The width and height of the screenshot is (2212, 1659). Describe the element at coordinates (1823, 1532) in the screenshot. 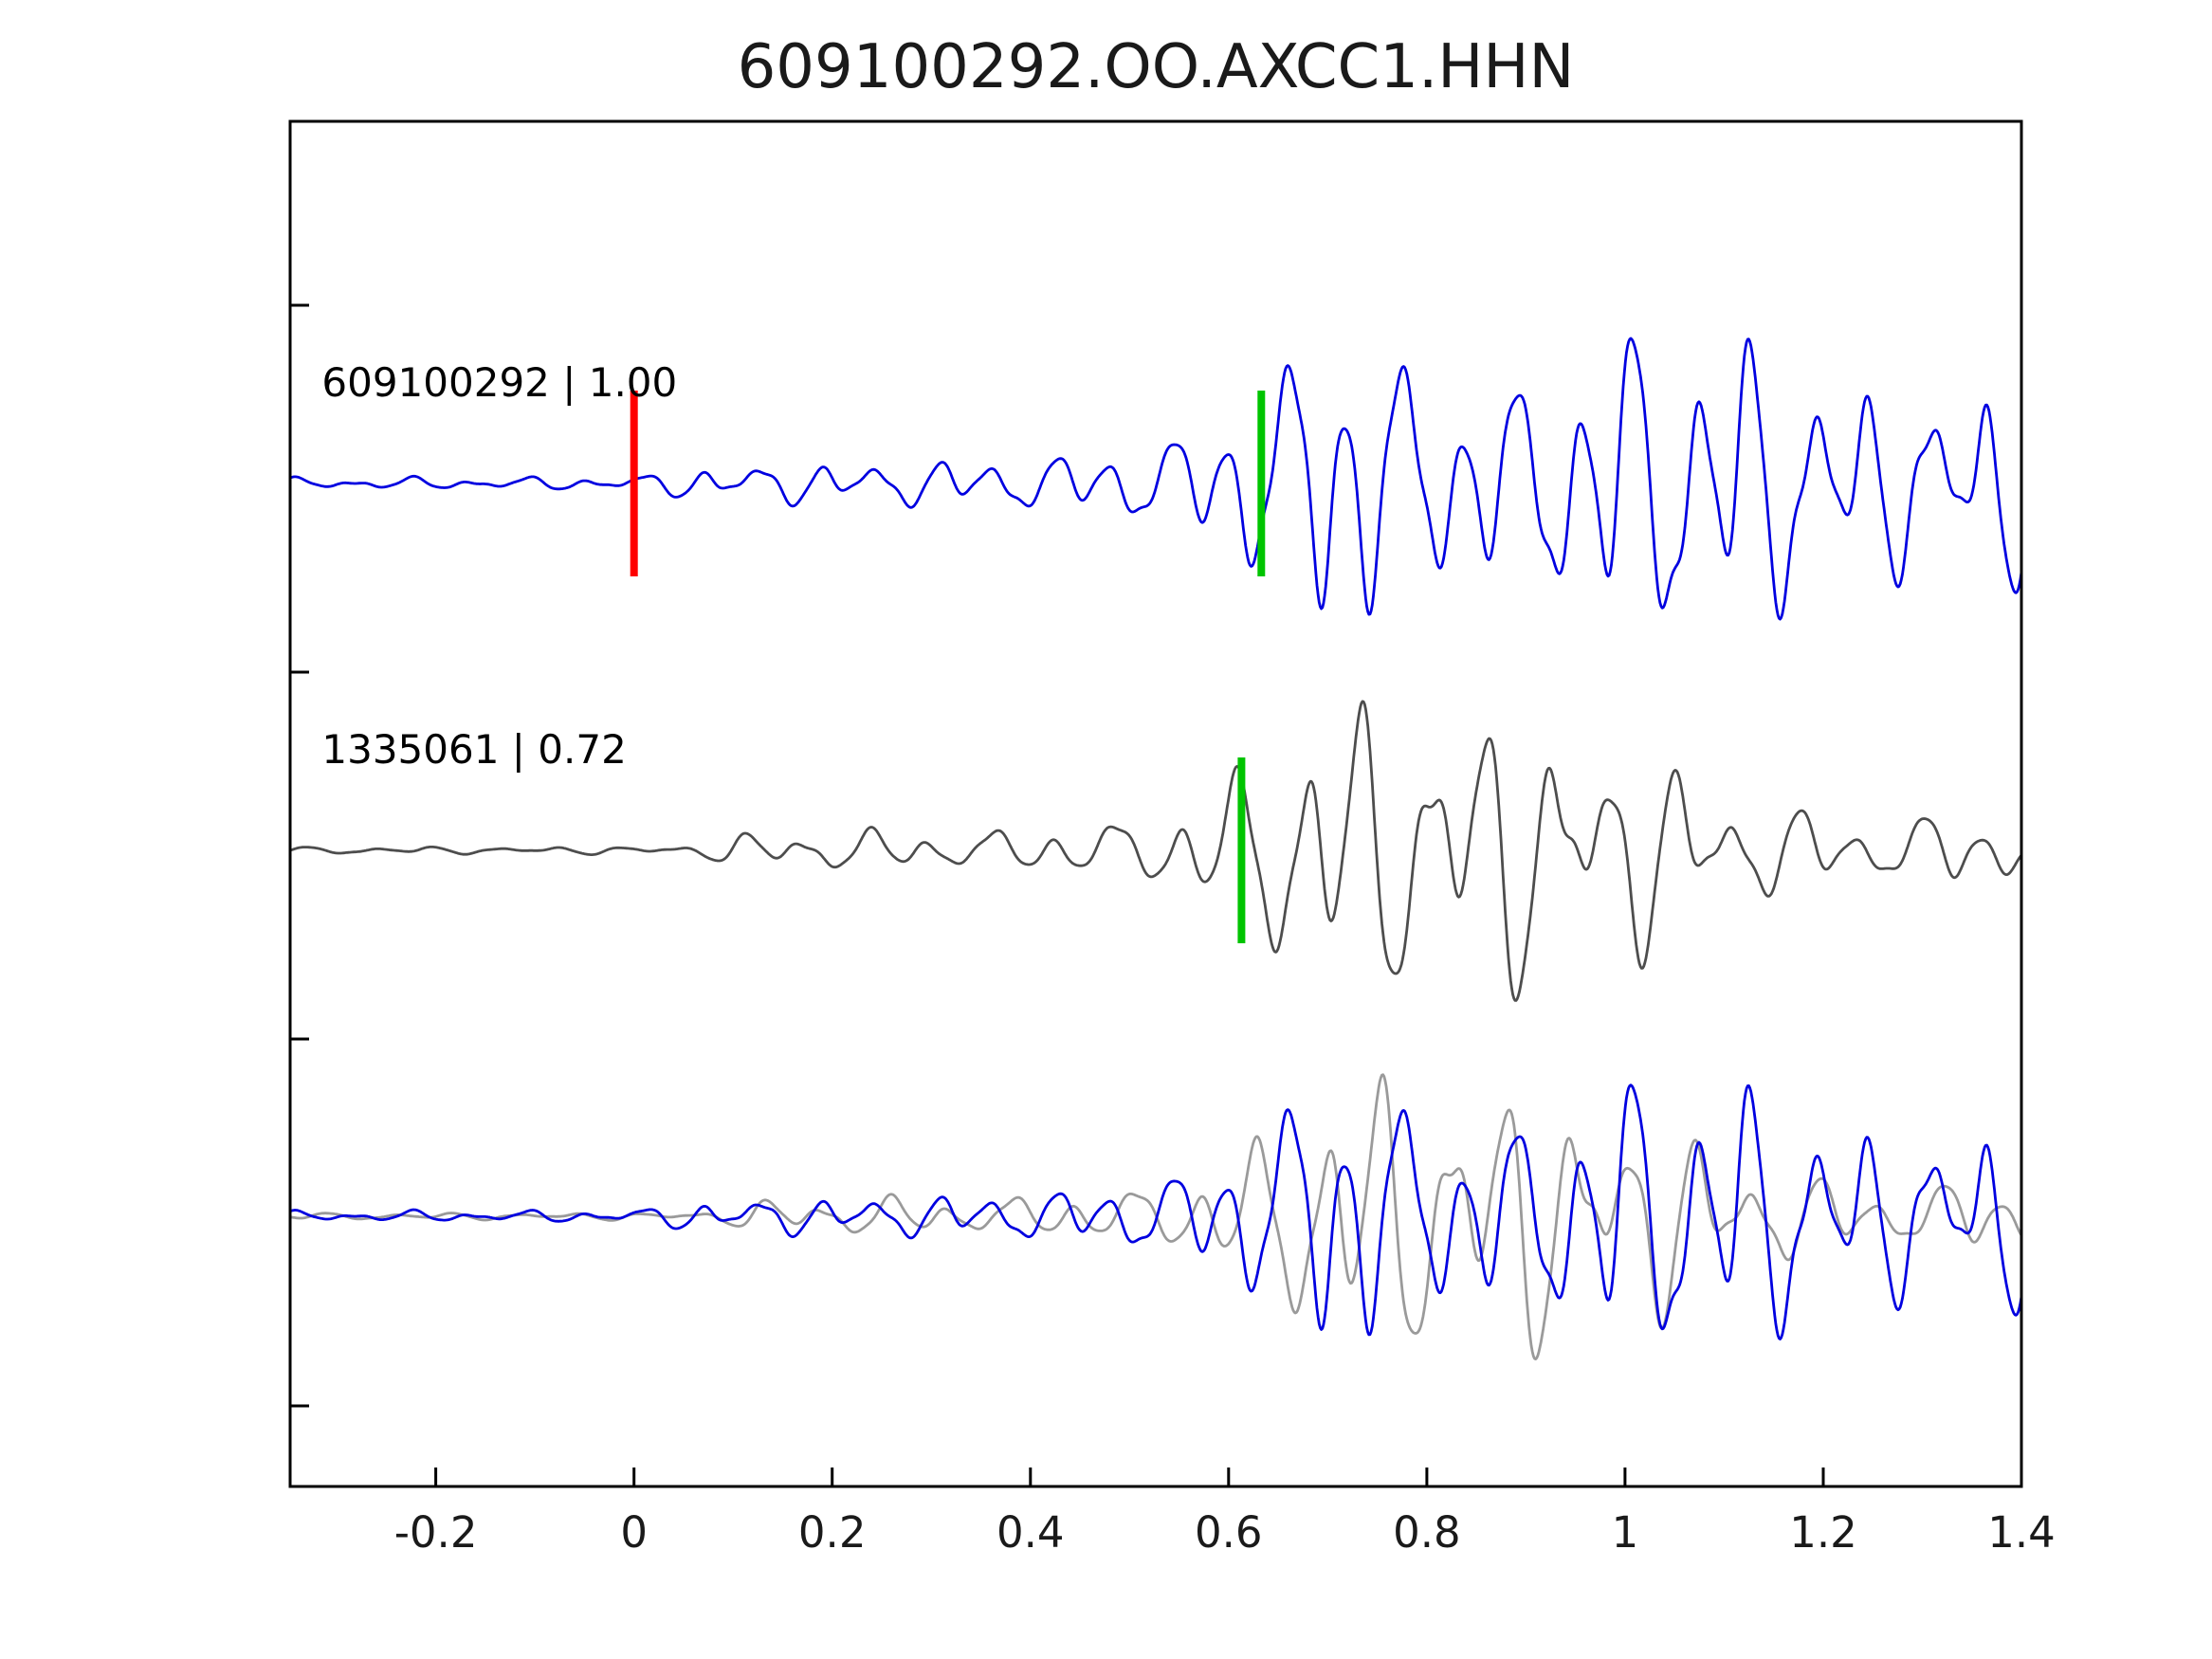

I see `x-tick-label: 1.2` at that location.